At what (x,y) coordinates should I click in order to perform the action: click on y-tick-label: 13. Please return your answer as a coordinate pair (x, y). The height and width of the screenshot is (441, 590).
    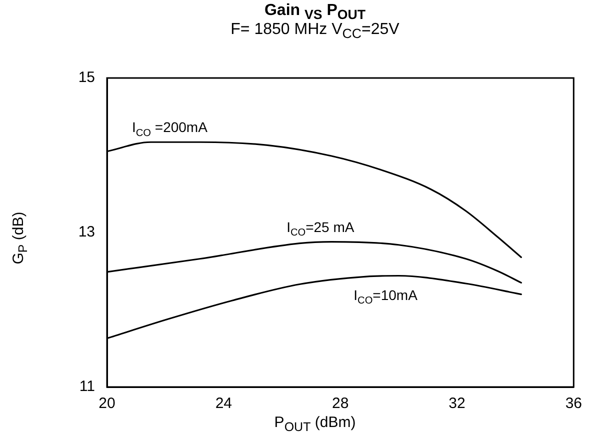
    Looking at the image, I should click on (86, 232).